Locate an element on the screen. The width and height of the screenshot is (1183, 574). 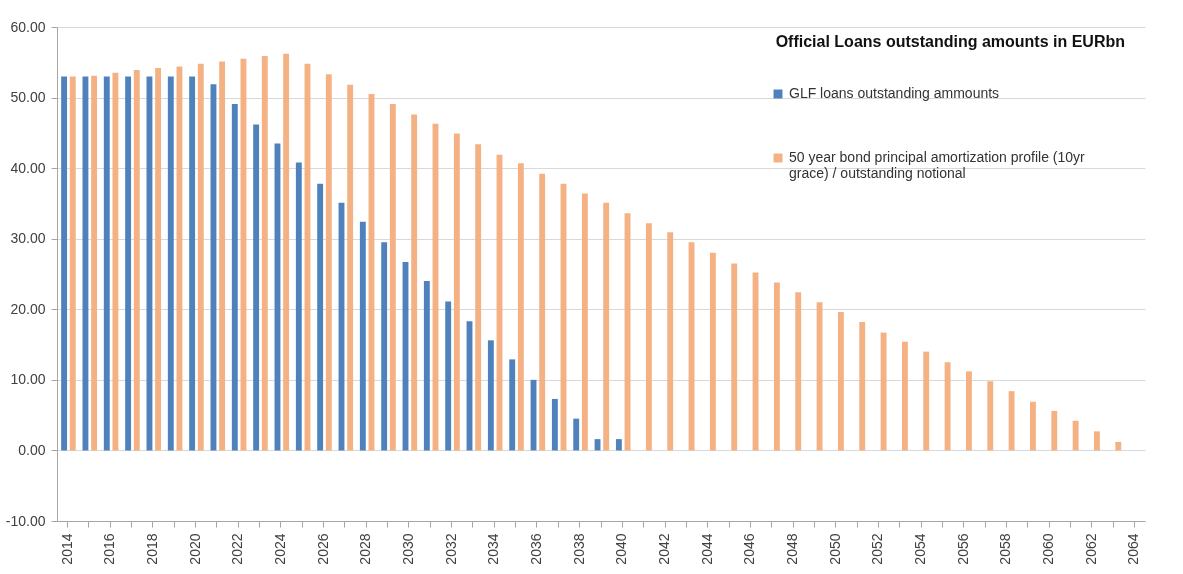
y-tick-label: 60.00 is located at coordinates (28, 26).